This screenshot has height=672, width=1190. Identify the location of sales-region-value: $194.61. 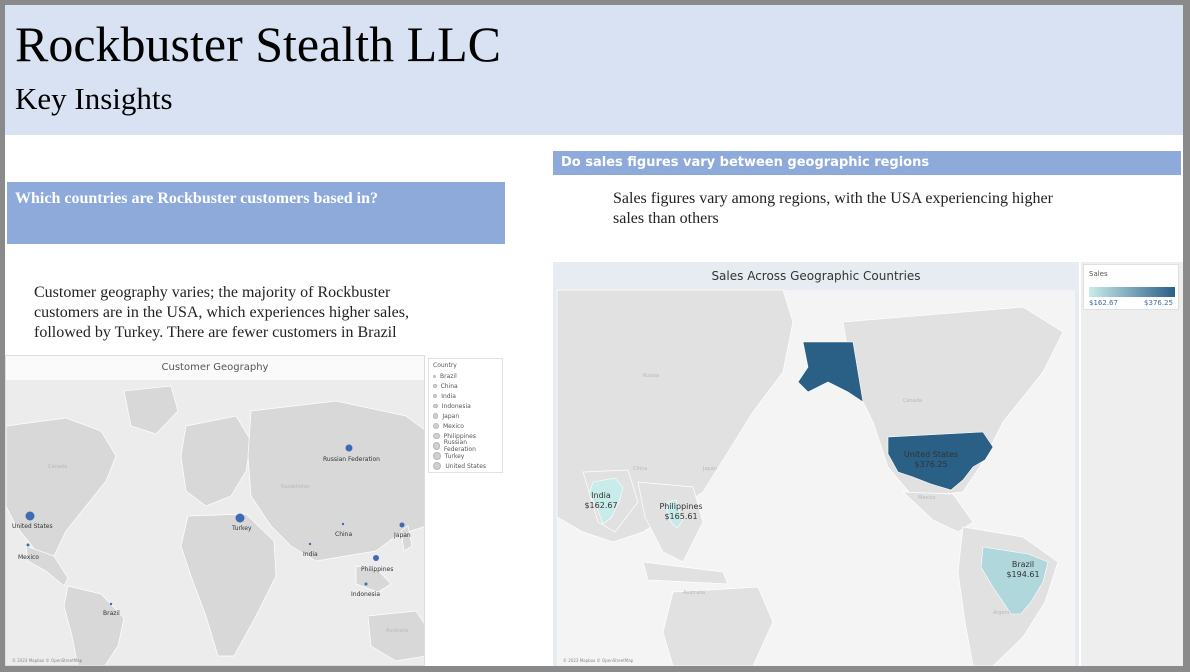
(1022, 574).